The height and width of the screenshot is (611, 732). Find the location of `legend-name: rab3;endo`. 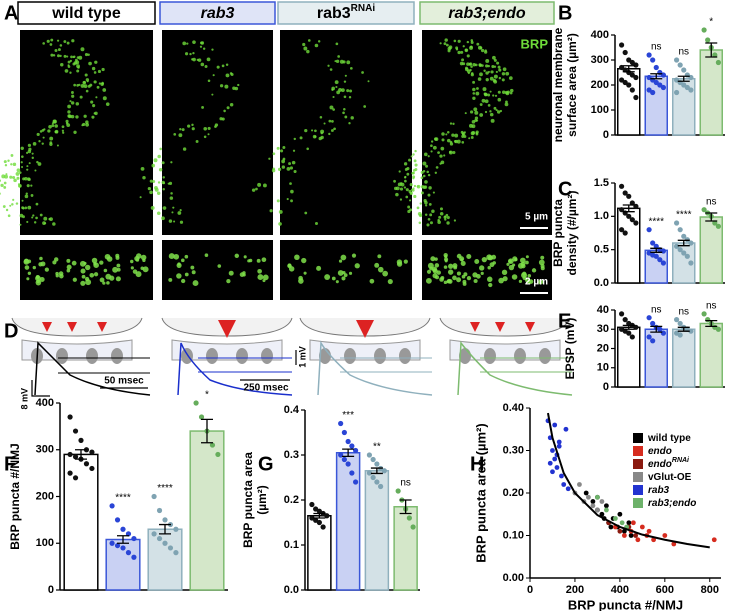

legend-name: rab3;endo is located at coordinates (672, 503).